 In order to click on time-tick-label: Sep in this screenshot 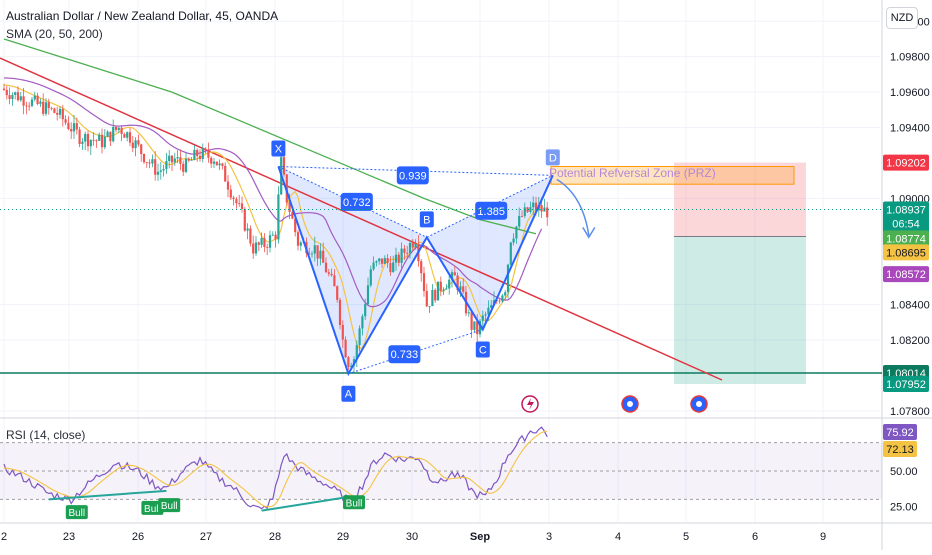, I will do `click(480, 537)`.